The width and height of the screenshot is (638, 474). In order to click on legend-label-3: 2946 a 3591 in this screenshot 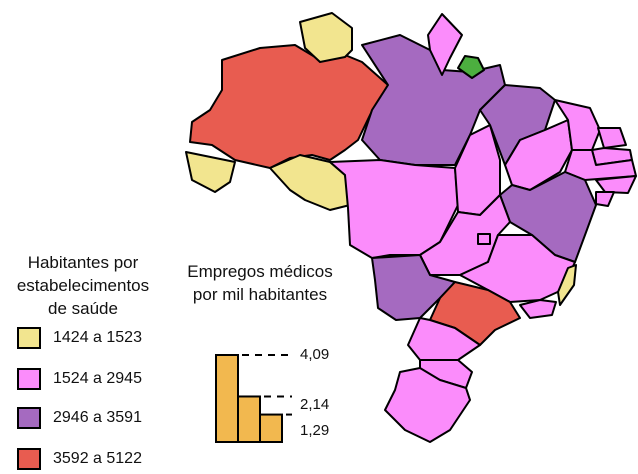, I will do `click(97, 417)`.